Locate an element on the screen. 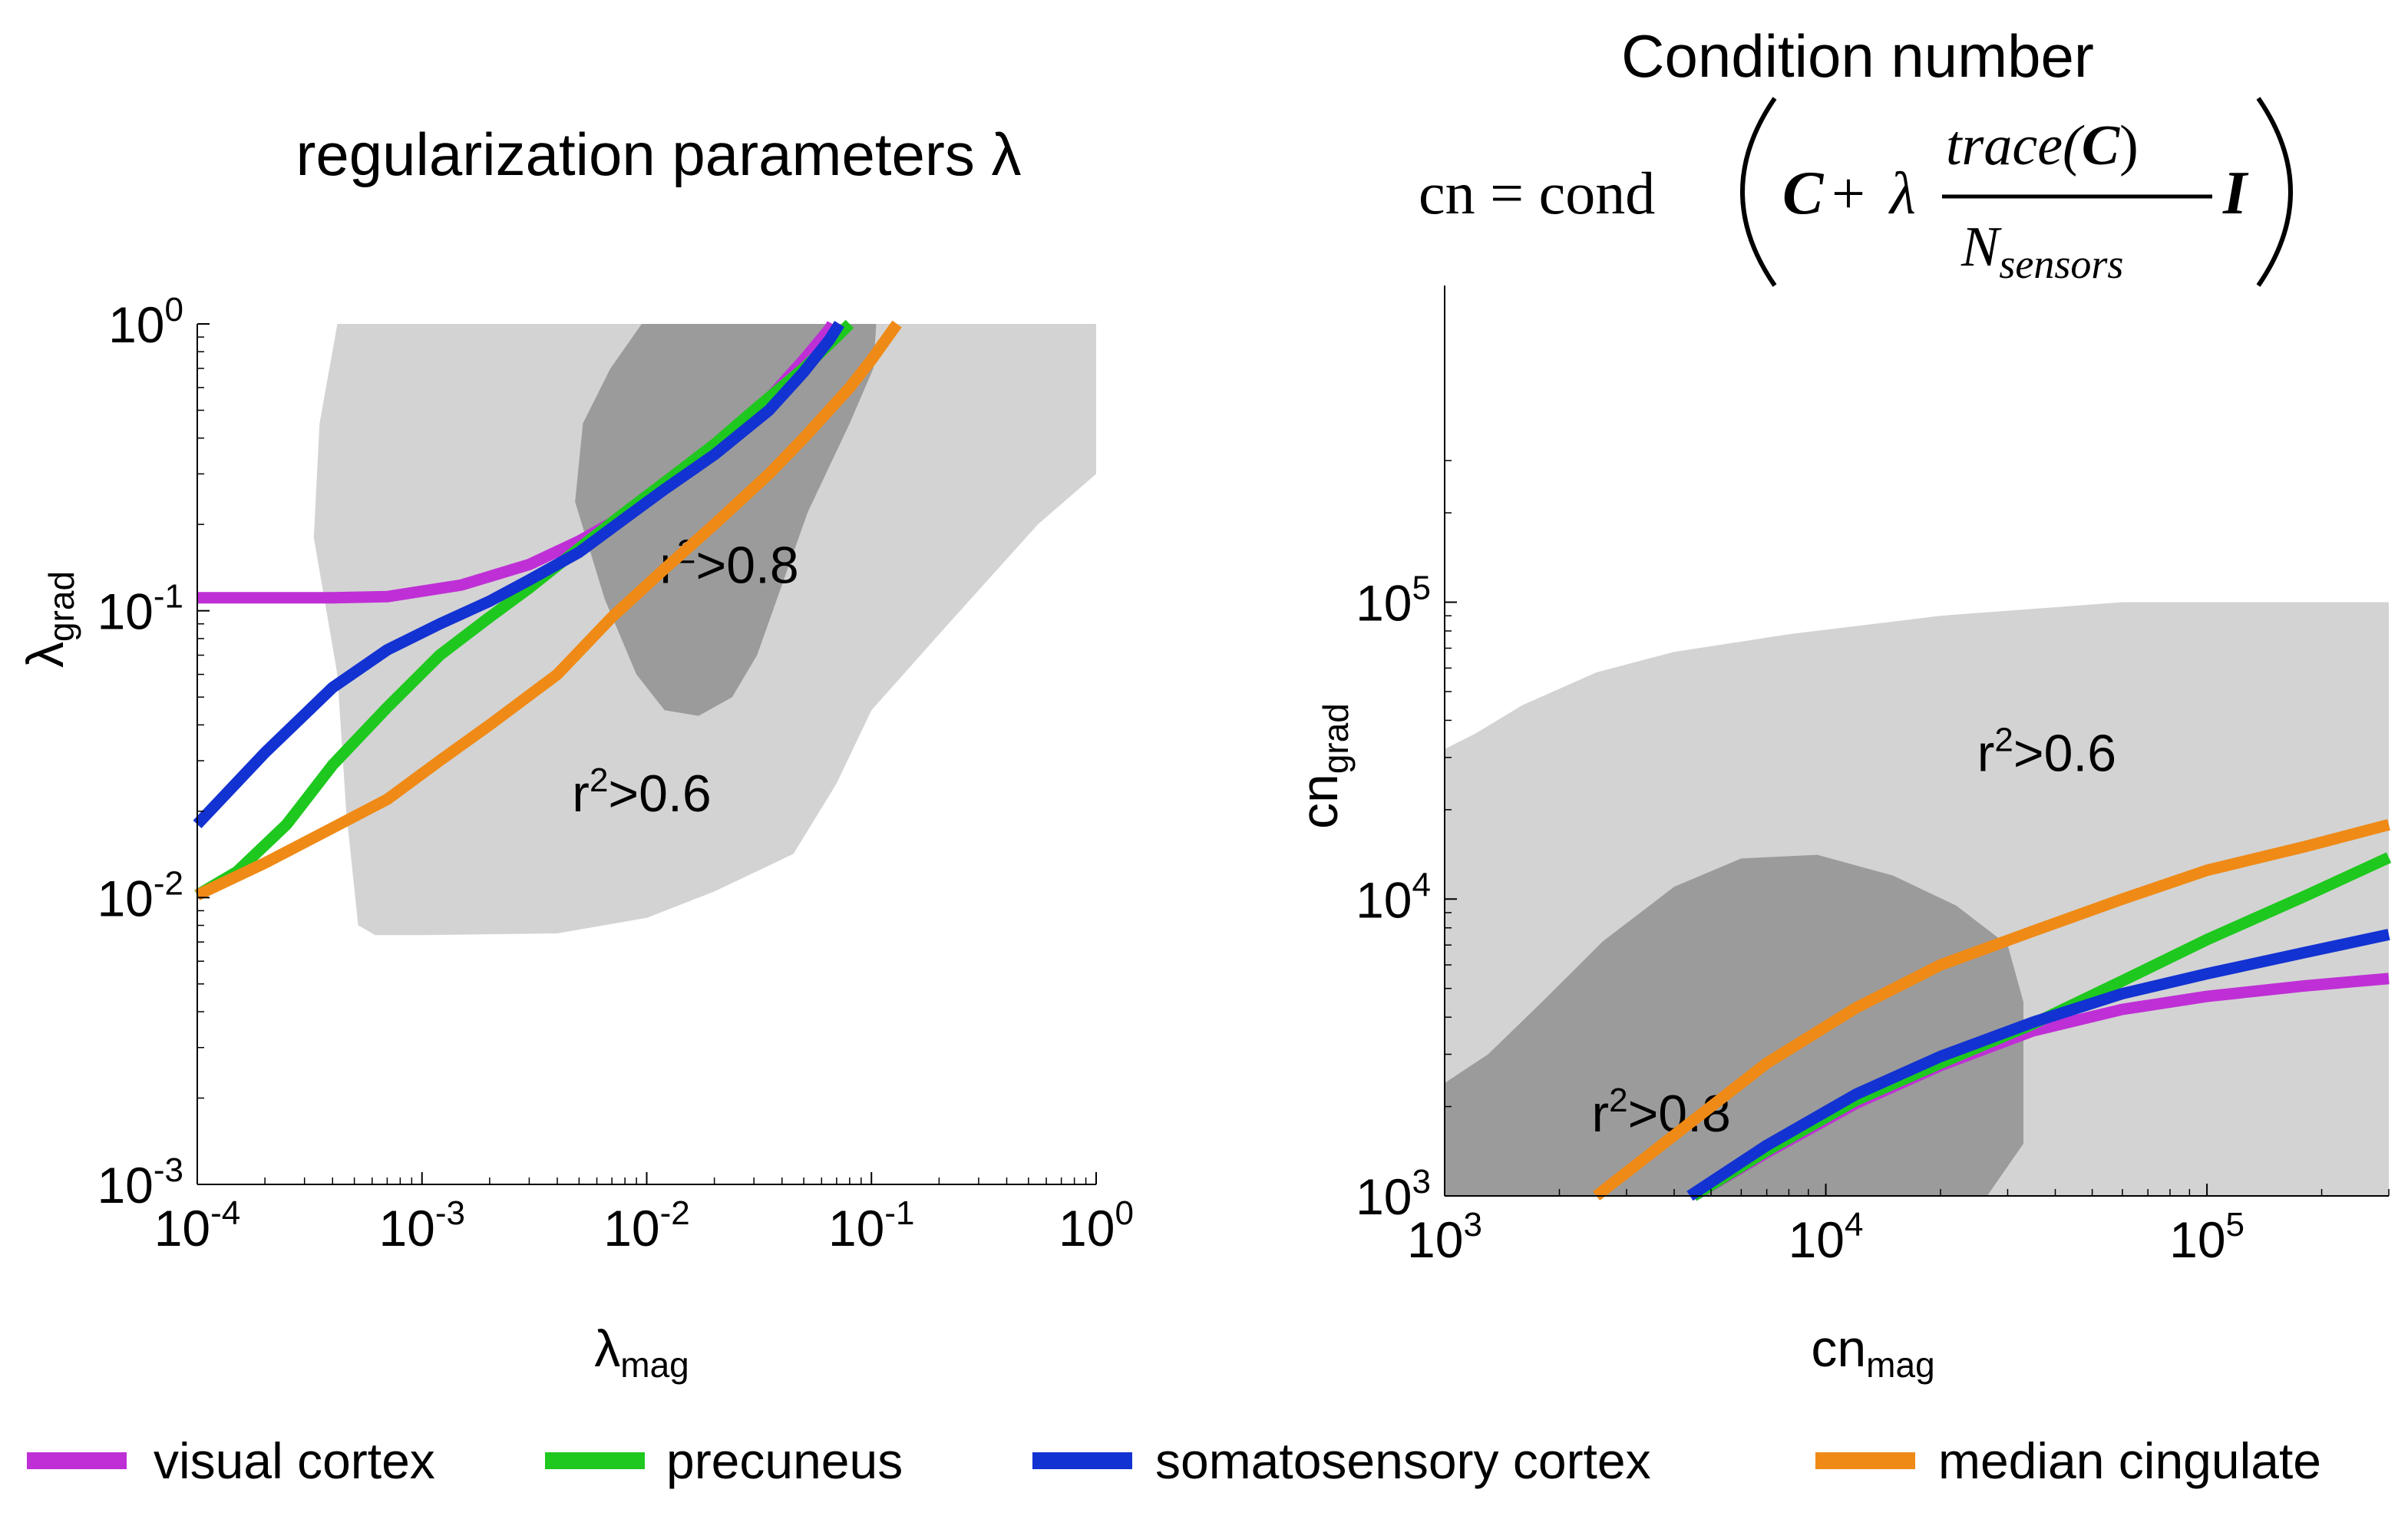  left-region-label-r2-06: r2>0.6 is located at coordinates (642, 792).